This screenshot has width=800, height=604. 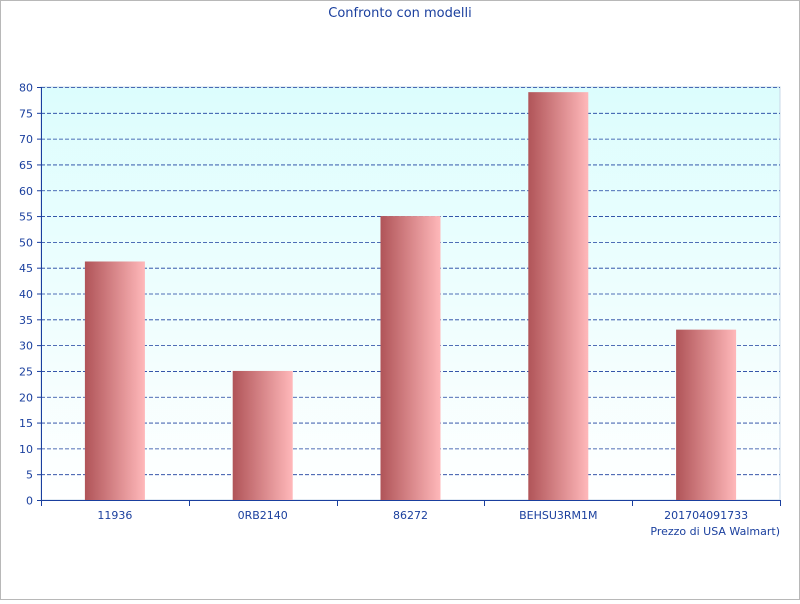 I want to click on y-tick-label: 10, so click(x=26, y=449).